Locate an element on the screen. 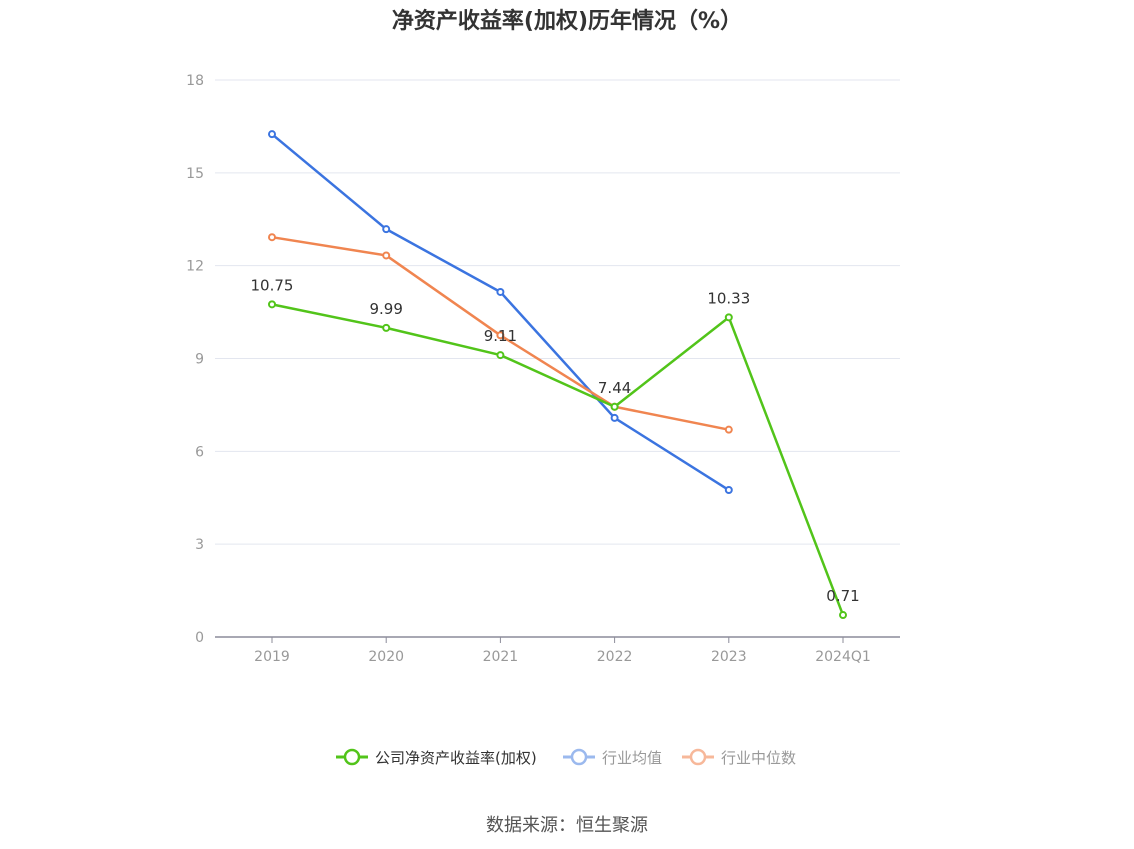  data-label: 0.71 is located at coordinates (842, 596).